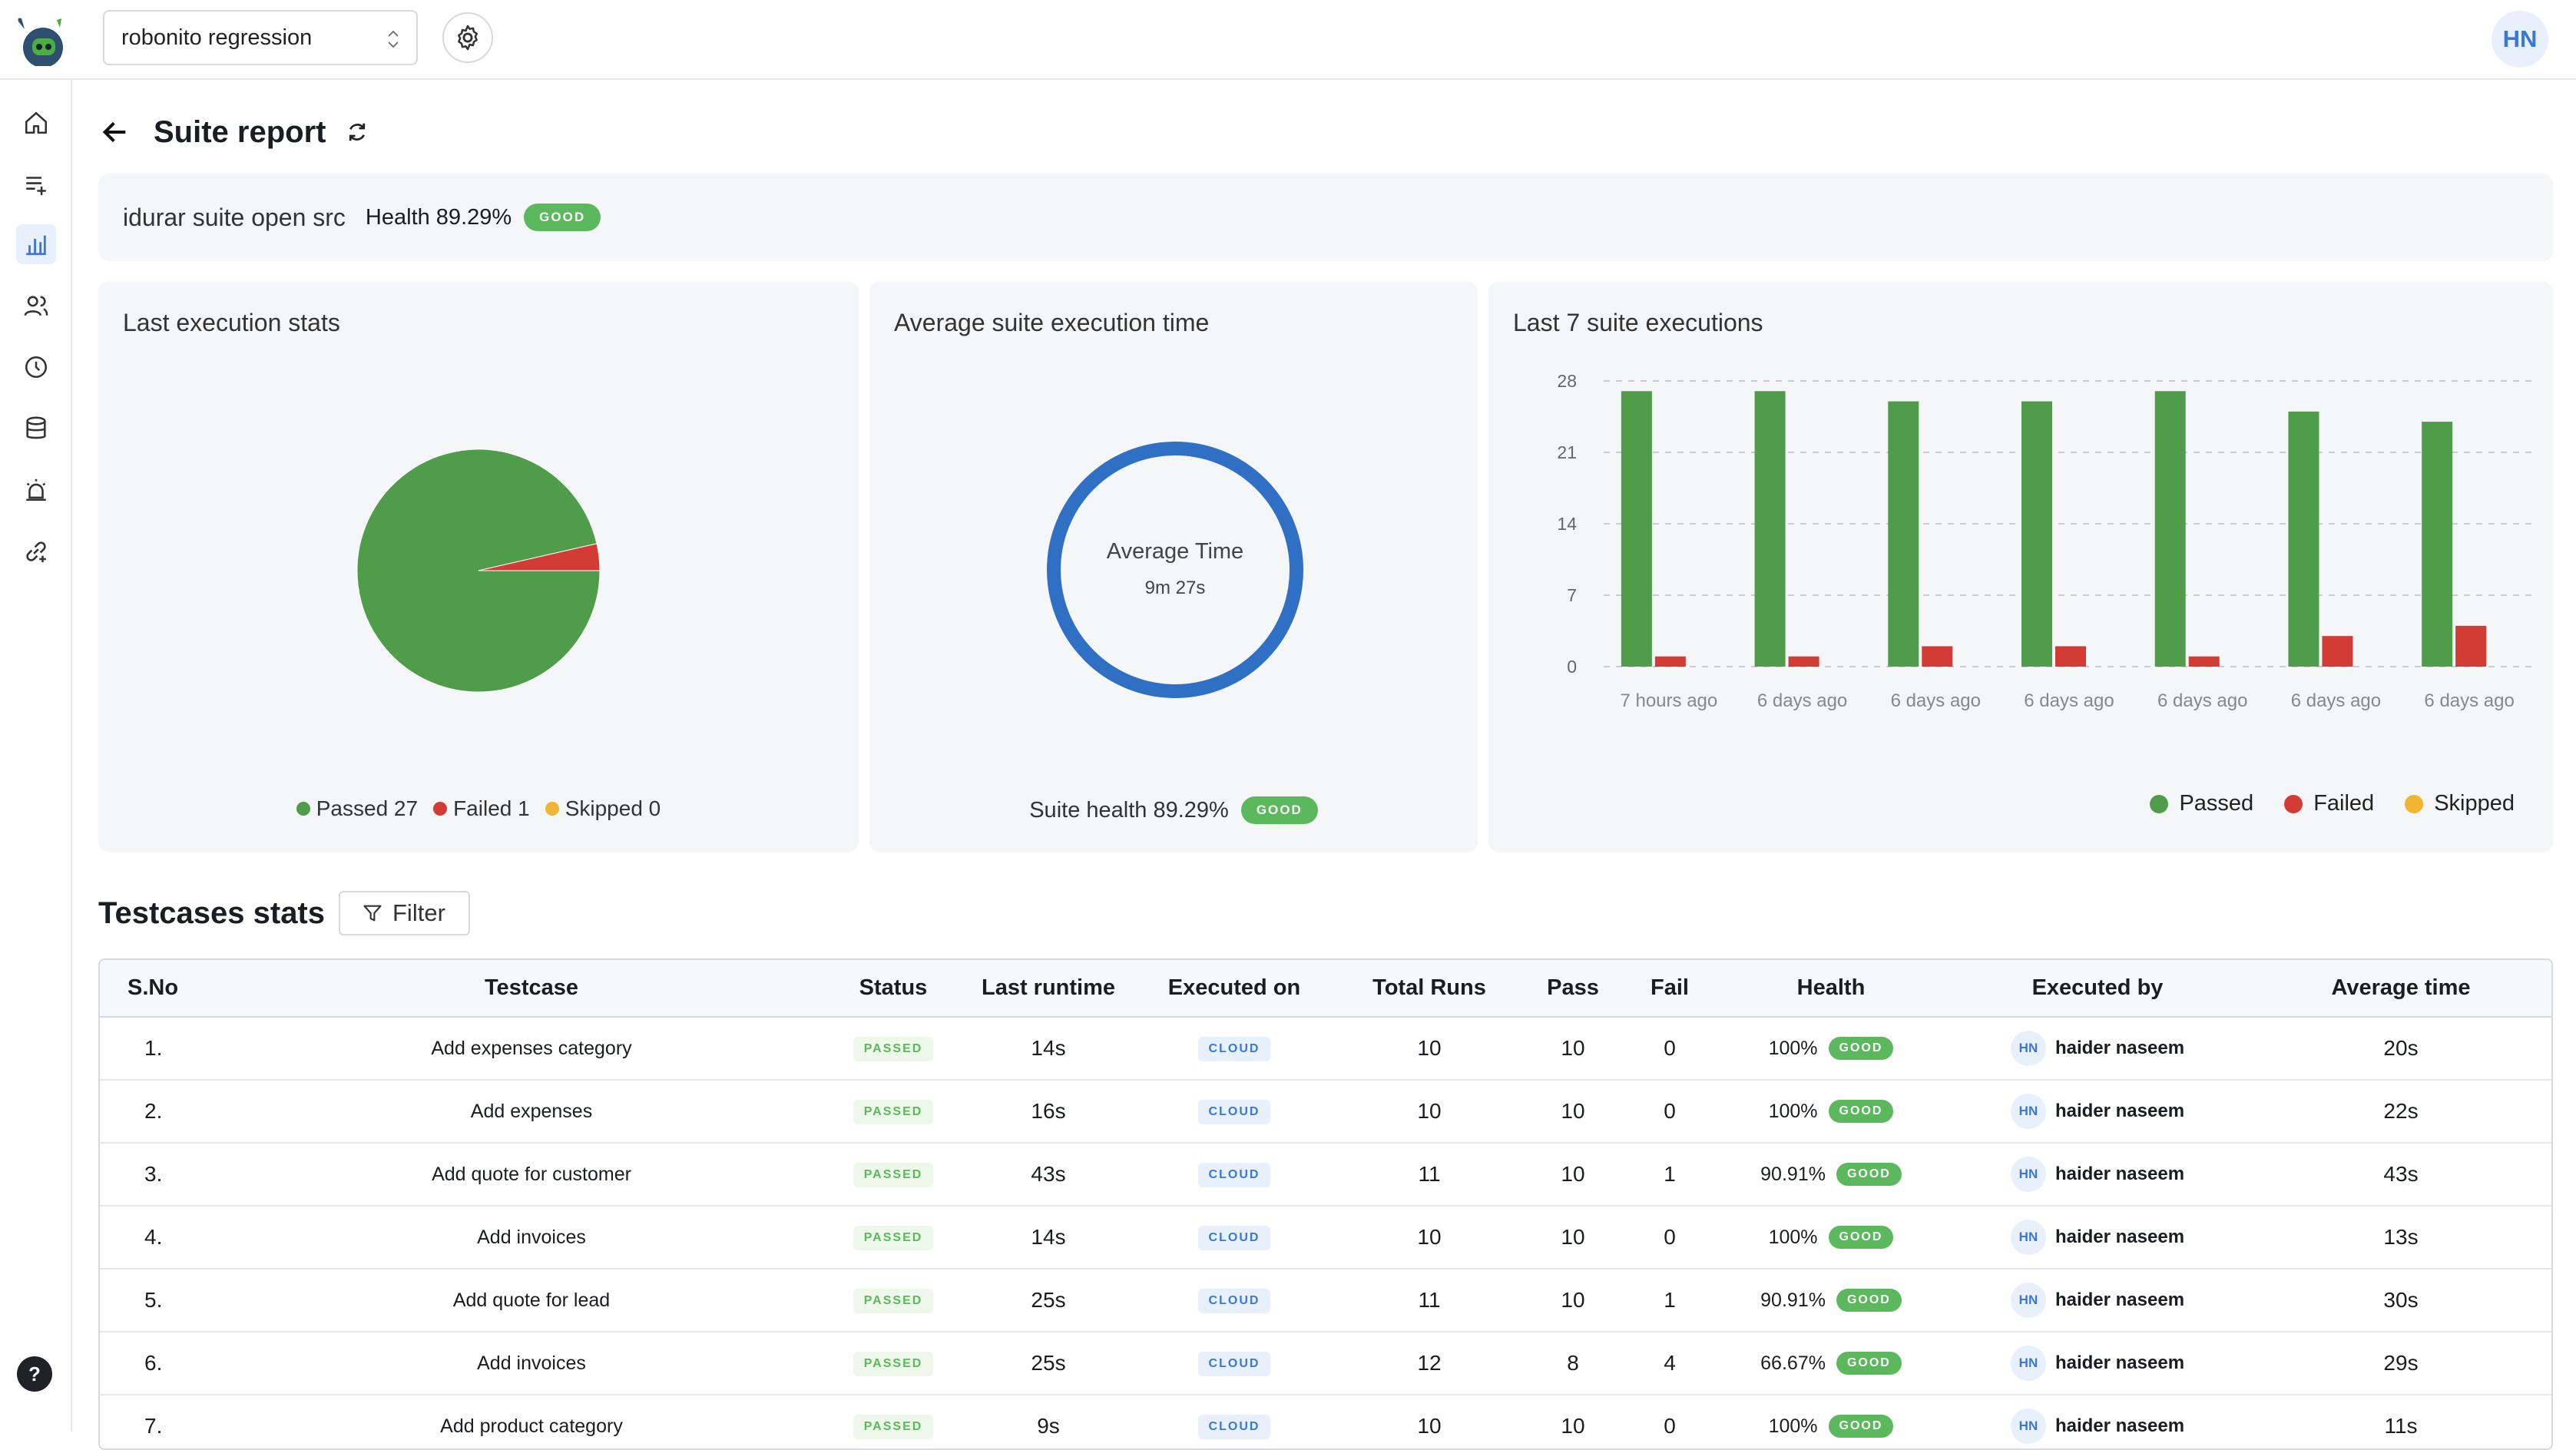 The image size is (2576, 1450). I want to click on back-arrow-icon, so click(116, 132).